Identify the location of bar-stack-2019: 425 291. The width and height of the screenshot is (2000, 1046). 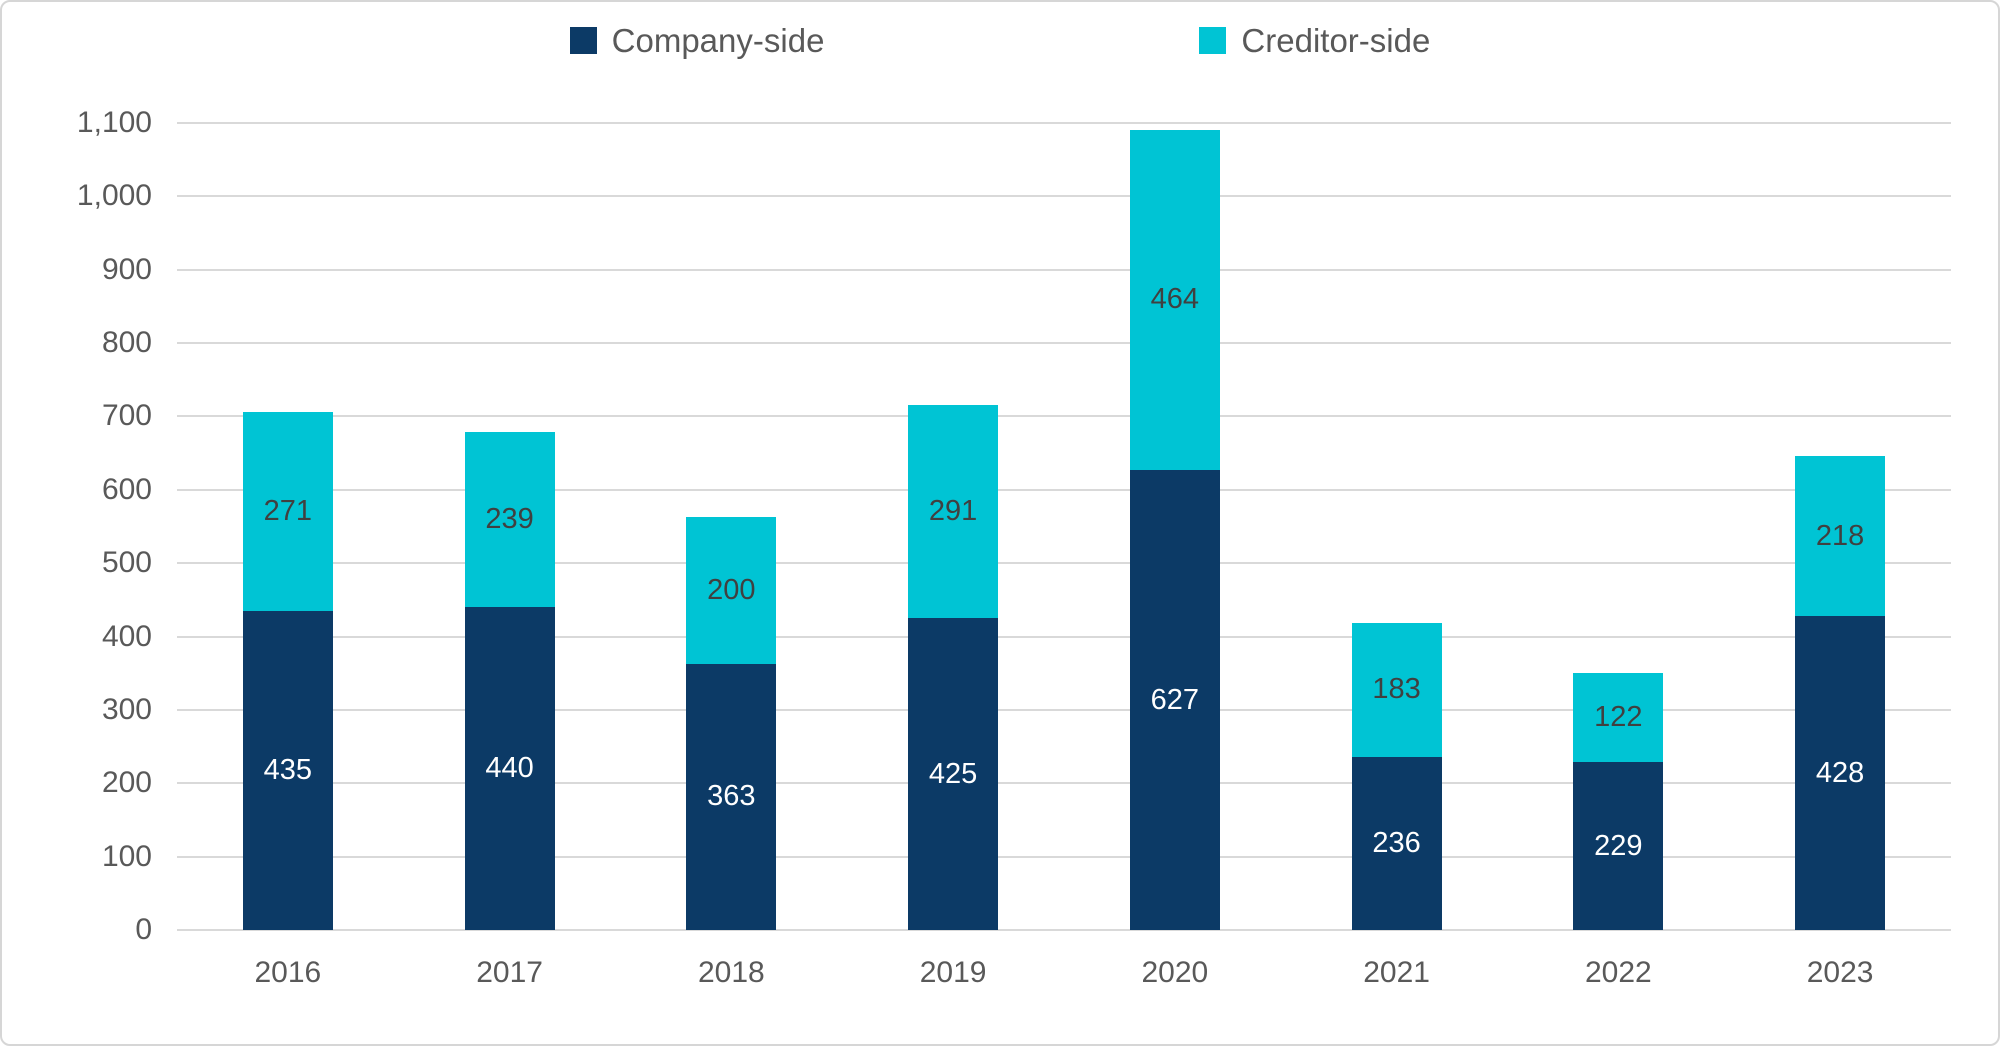
(953, 667).